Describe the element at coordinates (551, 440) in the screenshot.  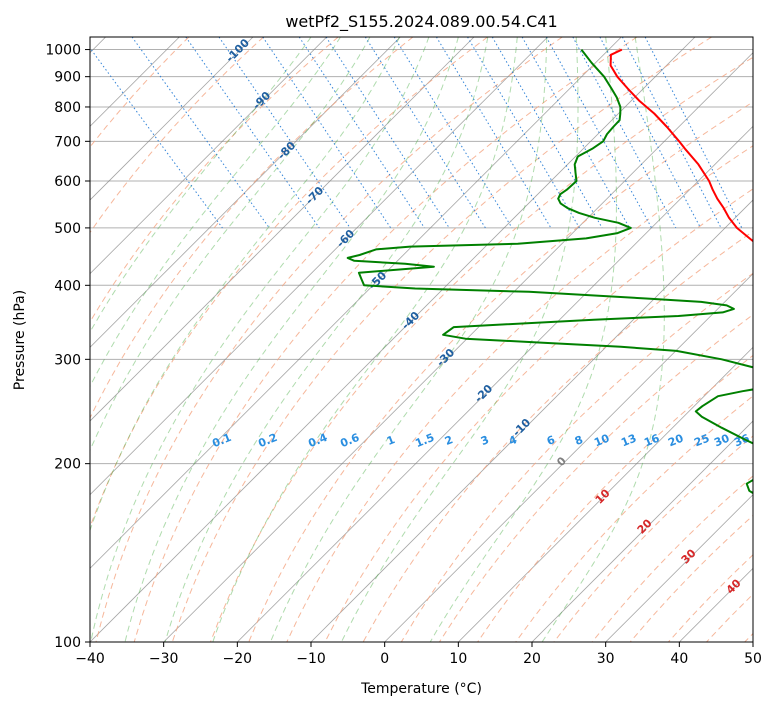
I see `mixing-ratio-label: 6` at that location.